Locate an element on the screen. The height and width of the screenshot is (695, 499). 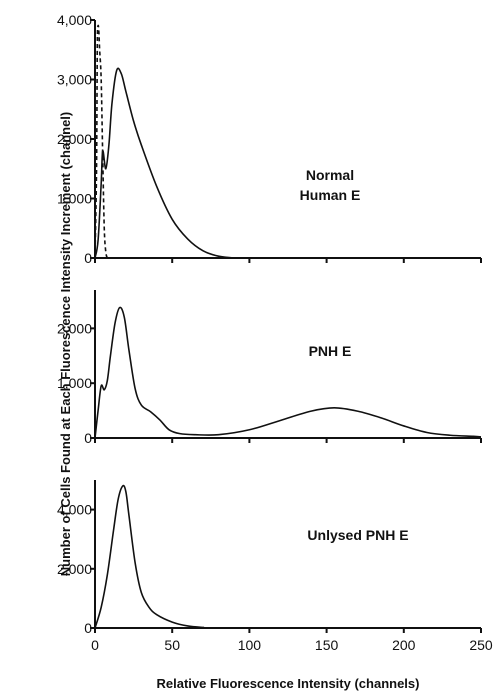
x-tick-label: 50 is located at coordinates (172, 645).